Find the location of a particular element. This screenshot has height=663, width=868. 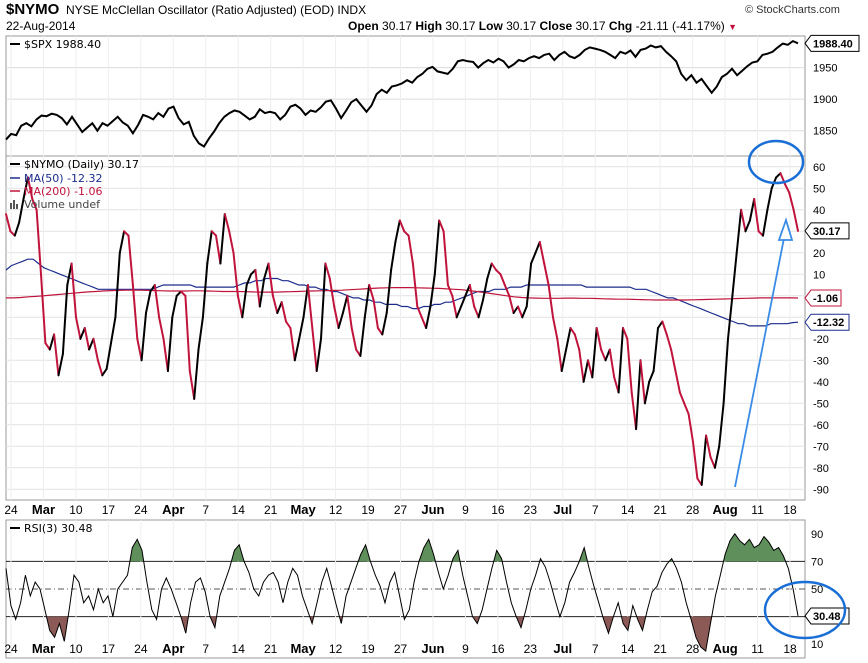

rsi-x-tick-label: 24 is located at coordinates (11, 649).